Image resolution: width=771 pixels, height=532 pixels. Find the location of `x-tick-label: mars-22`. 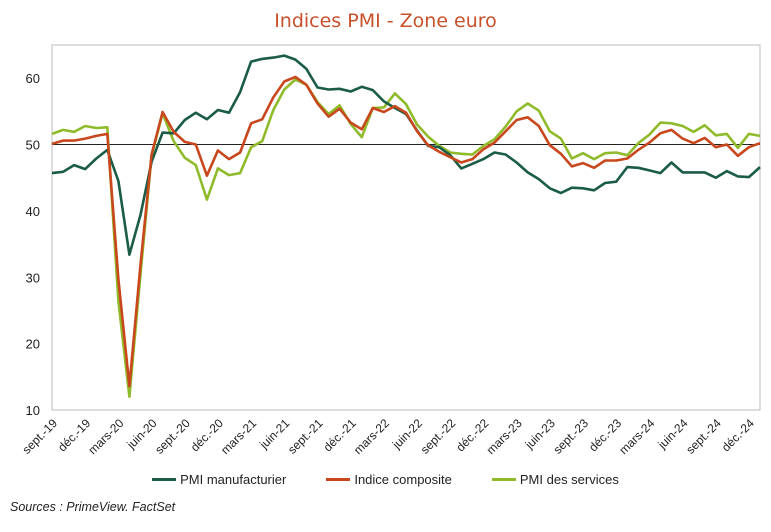

x-tick-label: mars-22 is located at coordinates (371, 436).